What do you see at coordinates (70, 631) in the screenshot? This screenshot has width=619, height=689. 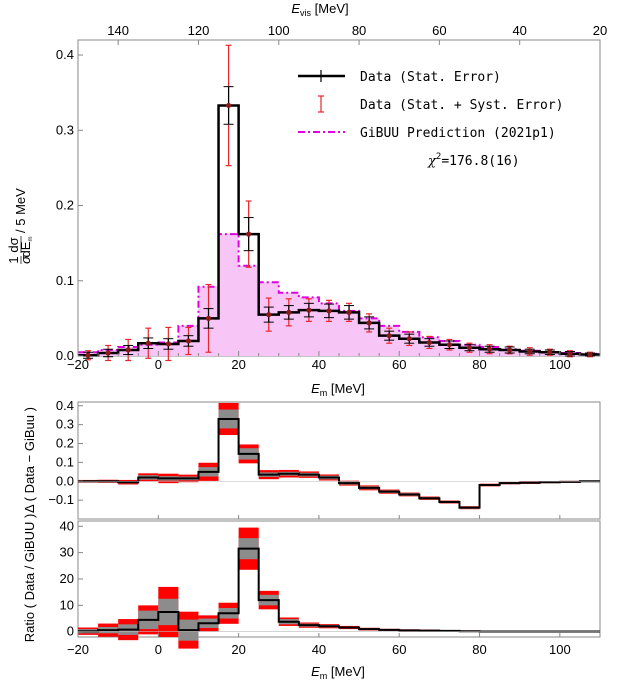 I see `y-tick-label: 0` at bounding box center [70, 631].